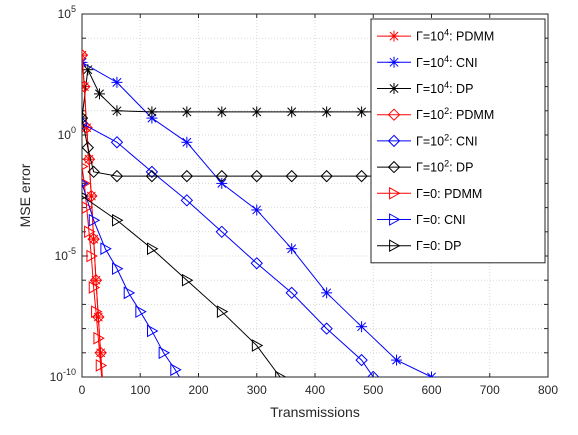  What do you see at coordinates (315, 412) in the screenshot?
I see `x-axis-label: Transmissions` at bounding box center [315, 412].